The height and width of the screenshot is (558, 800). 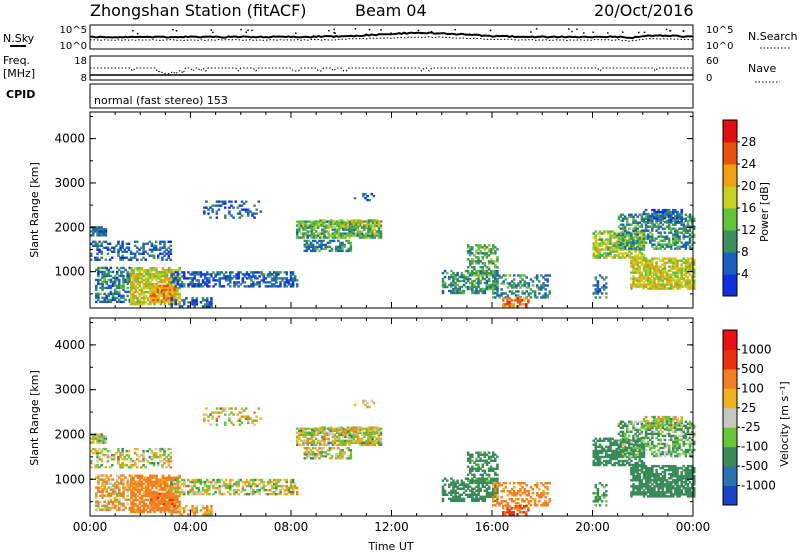 What do you see at coordinates (69, 139) in the screenshot?
I see `y-tick-label: 4000` at bounding box center [69, 139].